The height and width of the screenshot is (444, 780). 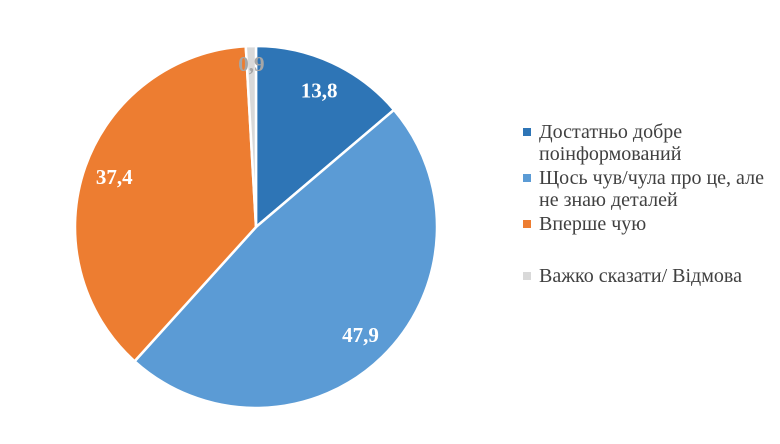 I want to click on legend-item-3: Важко сказати/ Відмова, so click(x=648, y=276).